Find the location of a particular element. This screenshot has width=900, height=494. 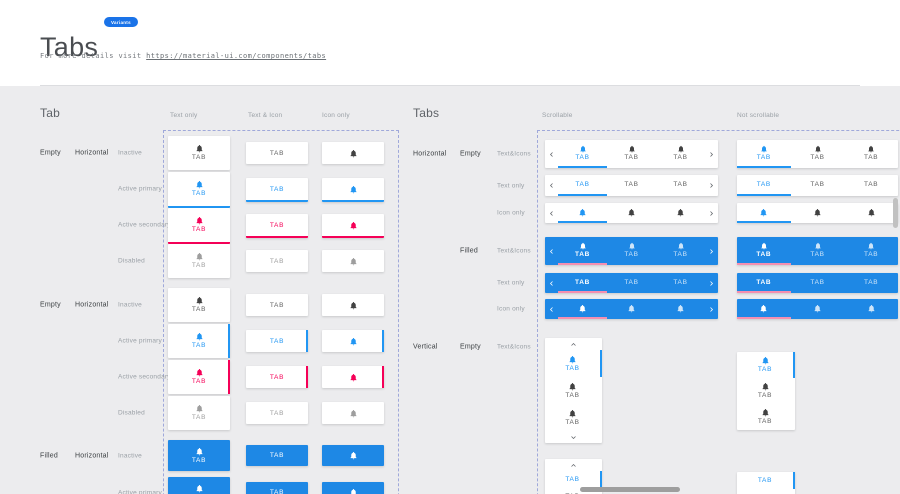

group-0-state-1-label: Active primary is located at coordinates (140, 189).